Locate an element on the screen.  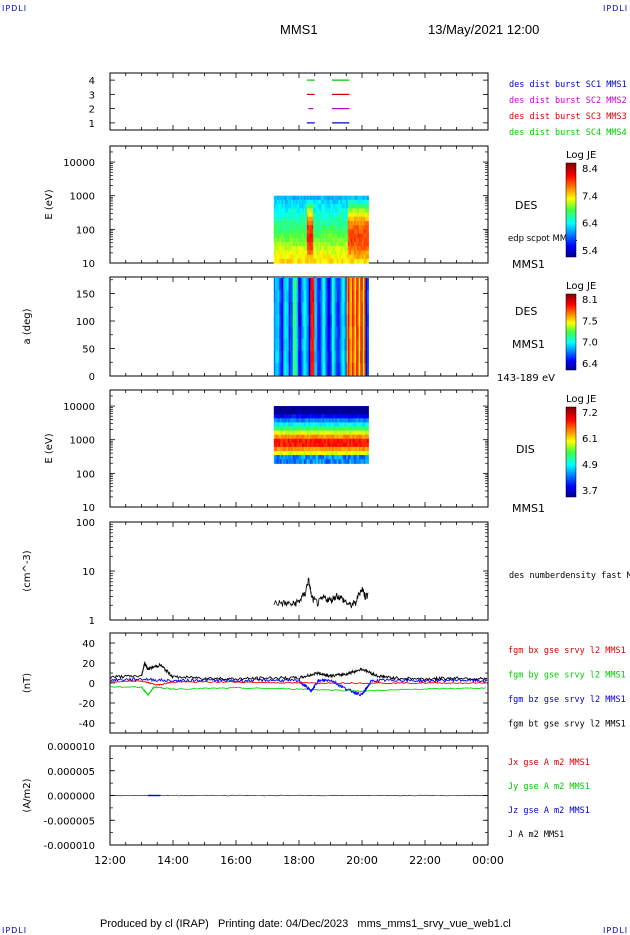
dis-energy-spectrogram is located at coordinates (321, 435).